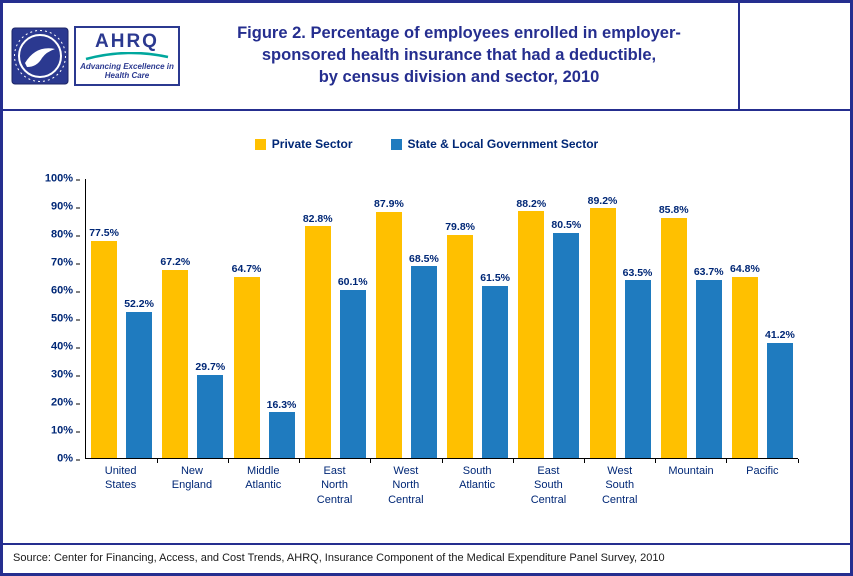  What do you see at coordinates (531, 203) in the screenshot?
I see `bar-value-label: 88.2%` at bounding box center [531, 203].